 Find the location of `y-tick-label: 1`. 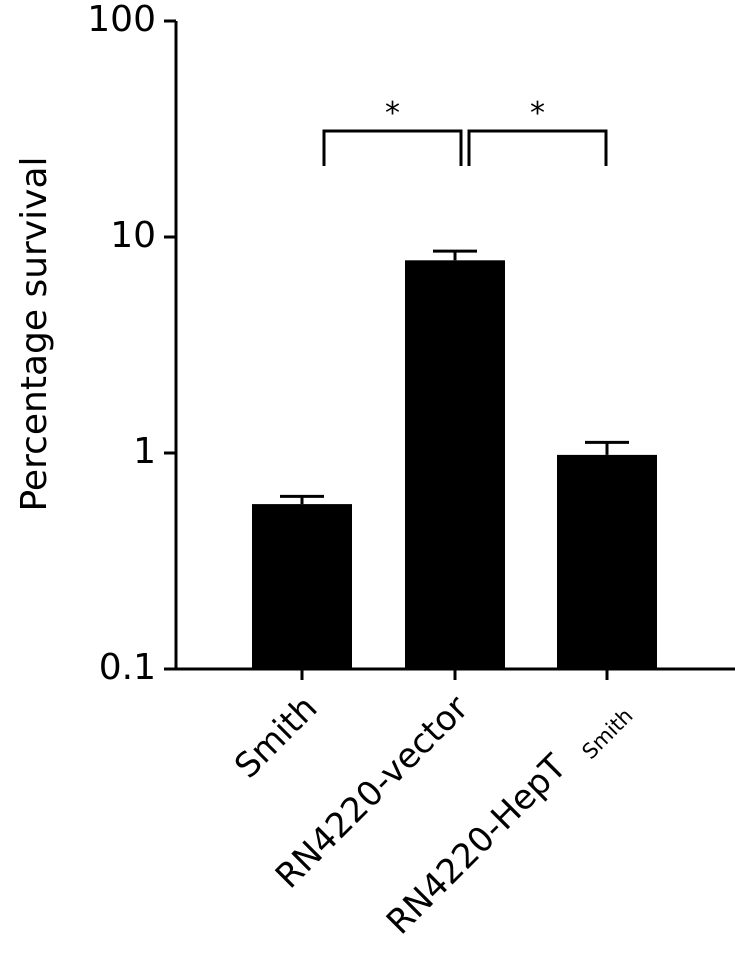

y-tick-label: 1 is located at coordinates (144, 451).